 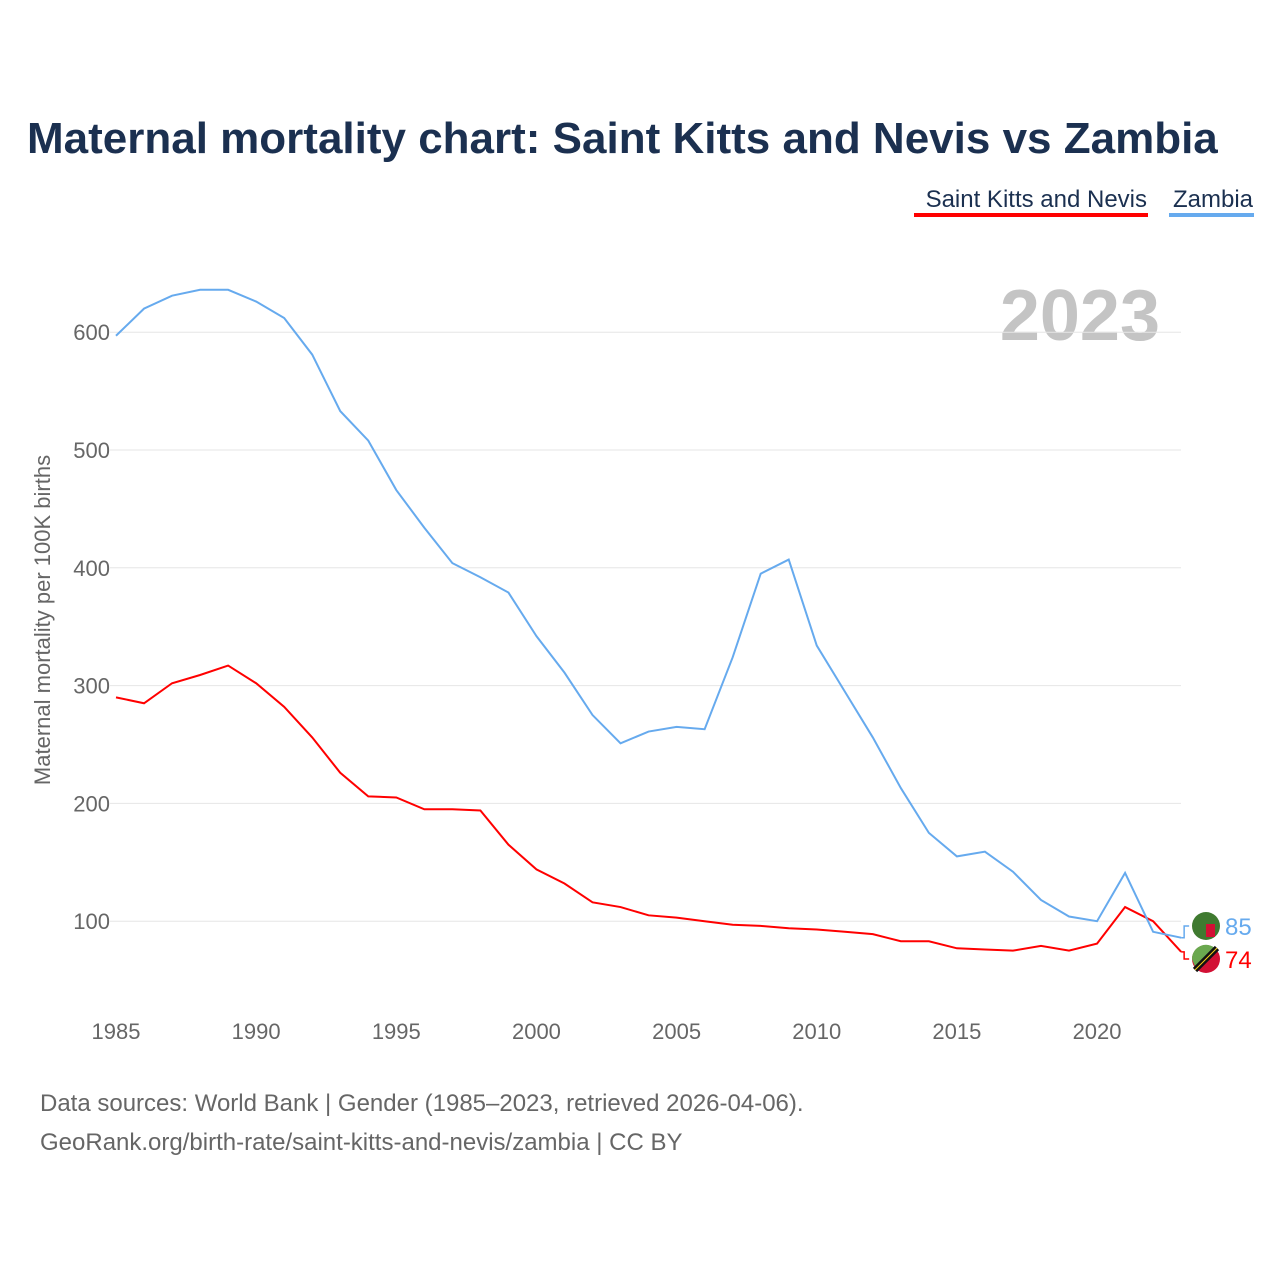 I want to click on flag-band-edge, so click(x=1206, y=959).